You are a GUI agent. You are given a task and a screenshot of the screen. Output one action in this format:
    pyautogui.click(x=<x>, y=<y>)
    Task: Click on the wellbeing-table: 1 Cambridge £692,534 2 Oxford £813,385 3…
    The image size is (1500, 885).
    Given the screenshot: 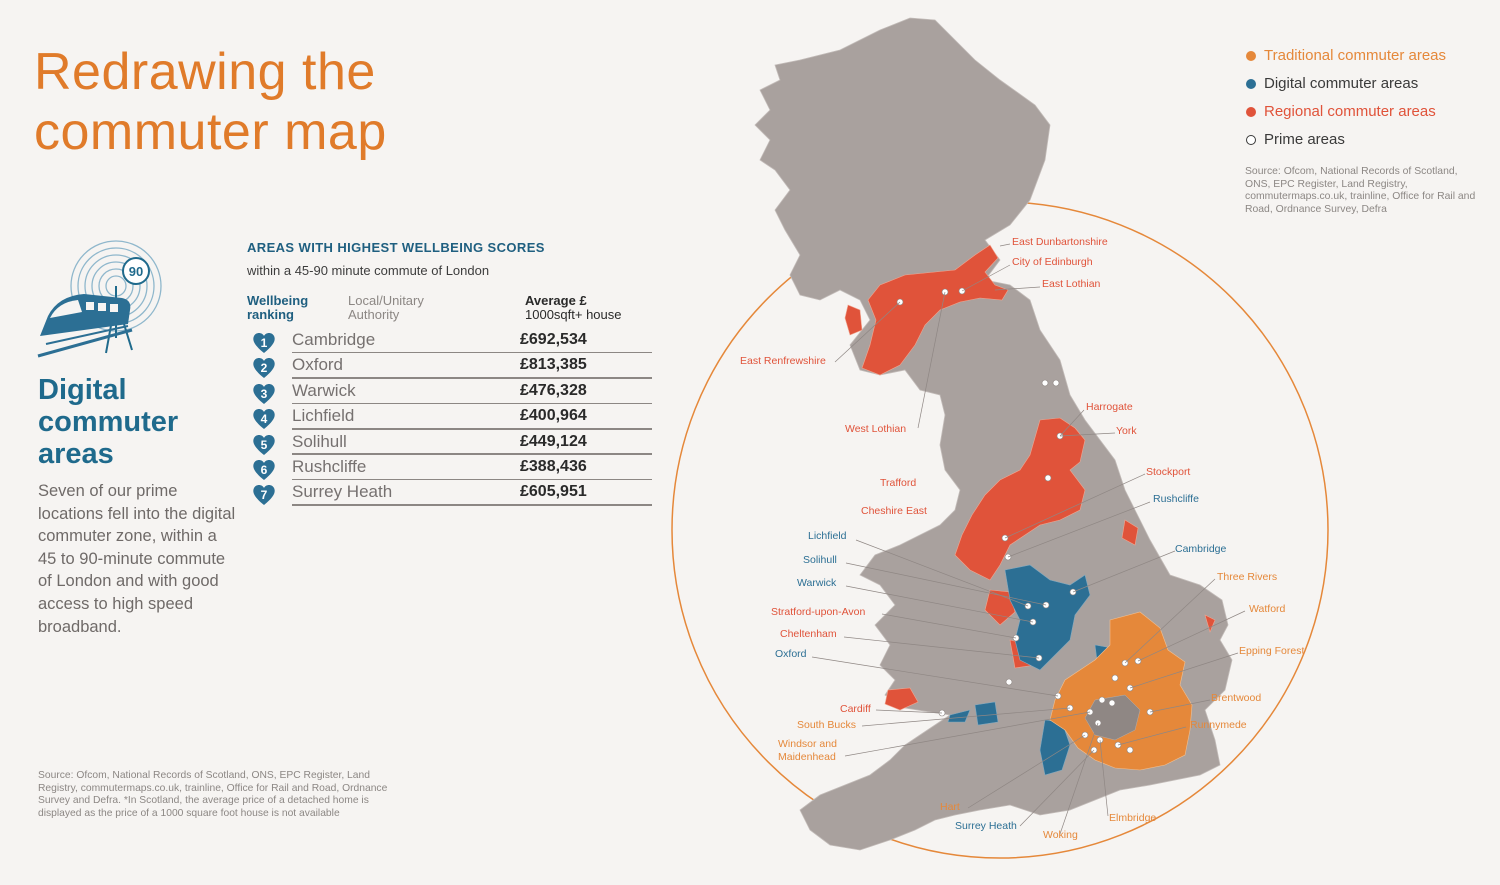 What is the action you would take?
    pyautogui.click(x=451, y=417)
    